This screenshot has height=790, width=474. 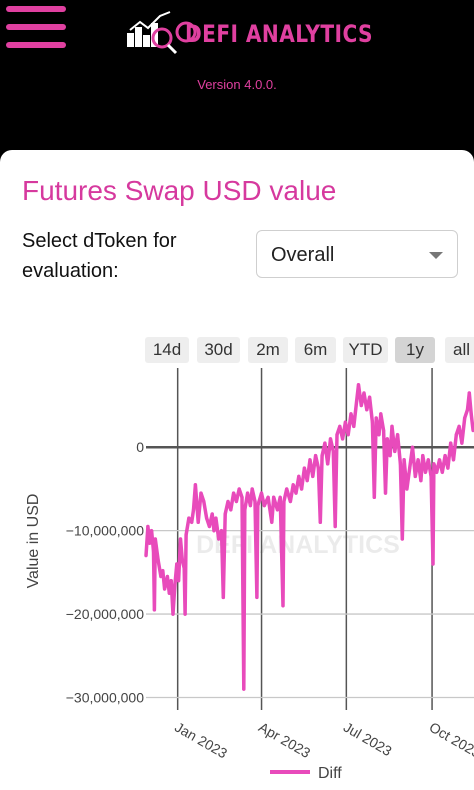 What do you see at coordinates (140, 447) in the screenshot?
I see `y-tick-label: 0` at bounding box center [140, 447].